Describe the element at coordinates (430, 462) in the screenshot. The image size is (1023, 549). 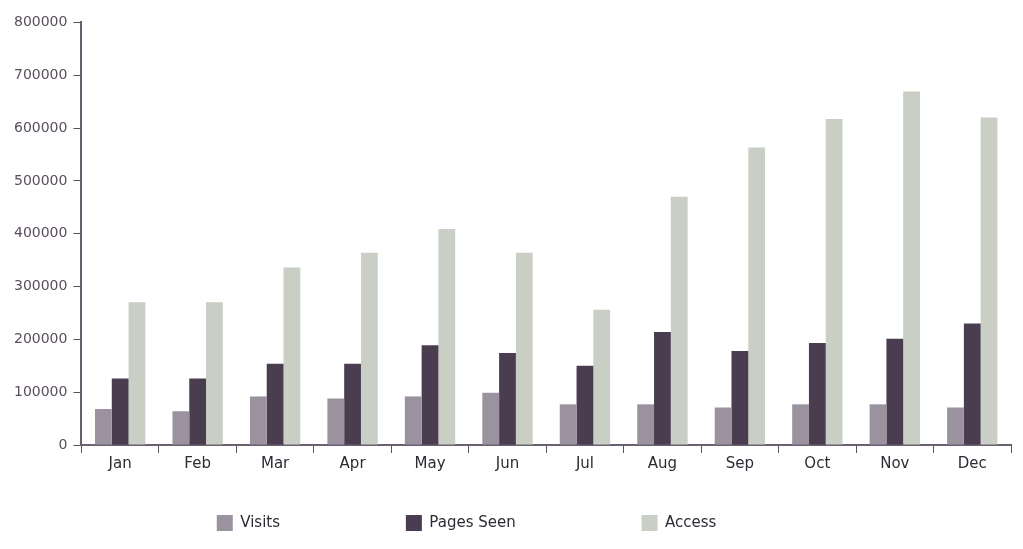
I see `x-tick-label: May` at that location.